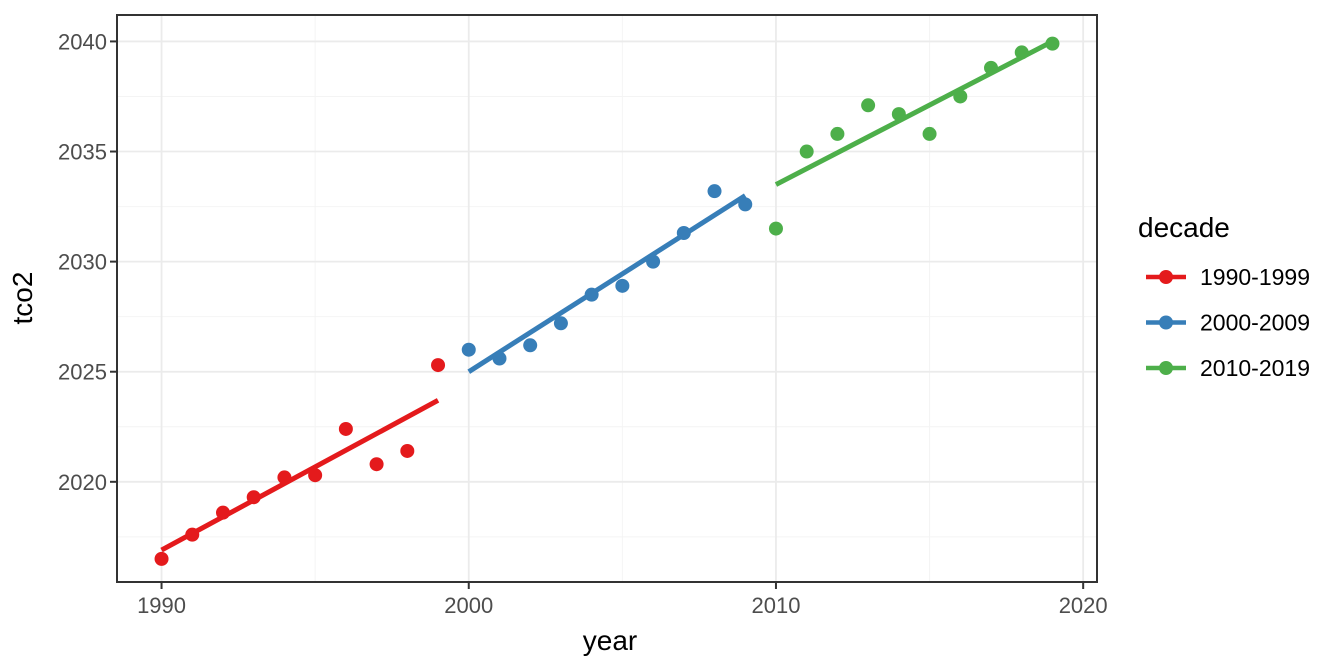  Describe the element at coordinates (1255, 277) in the screenshot. I see `legend-item-label: 1990-1999` at that location.